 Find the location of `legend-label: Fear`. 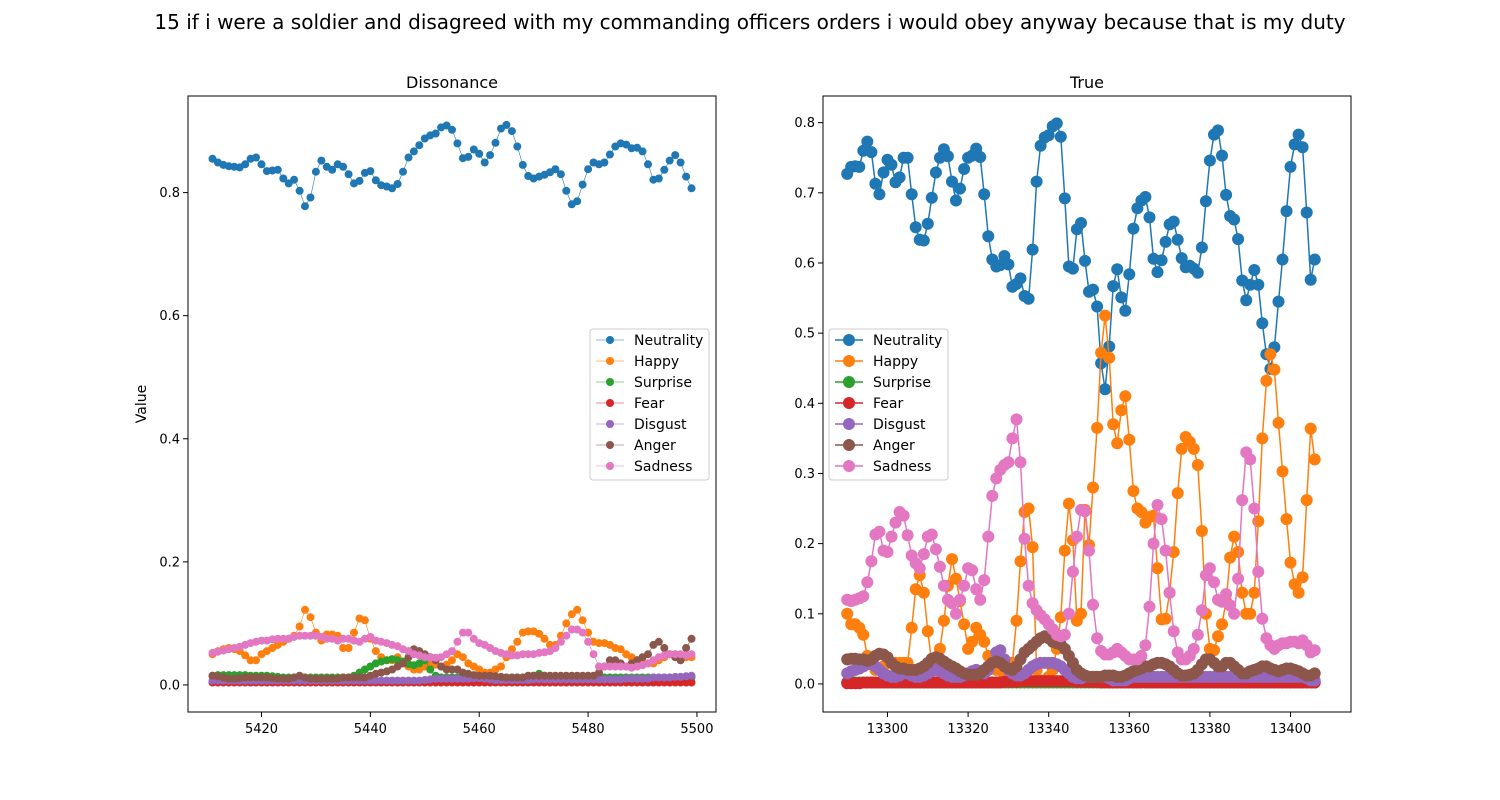

legend-label: Fear is located at coordinates (649, 404).